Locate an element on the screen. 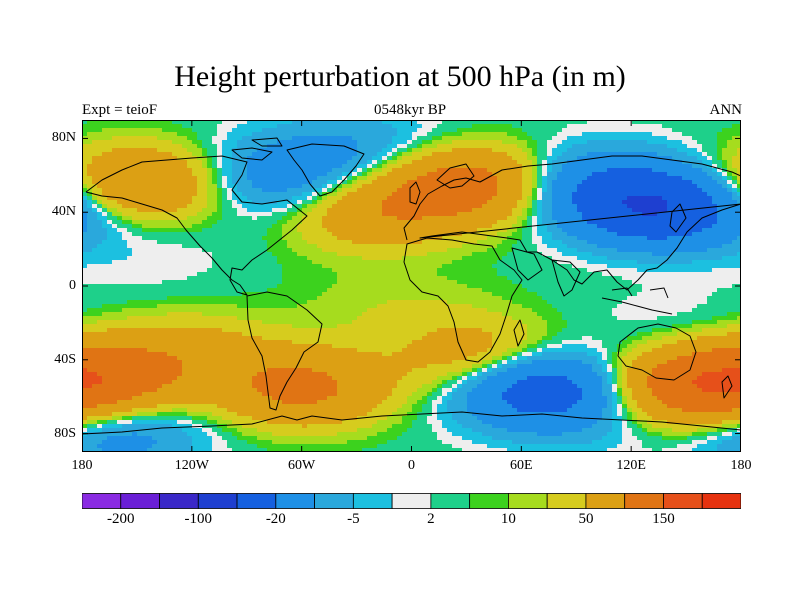 The width and height of the screenshot is (800, 600). season-label: ANN is located at coordinates (726, 110).